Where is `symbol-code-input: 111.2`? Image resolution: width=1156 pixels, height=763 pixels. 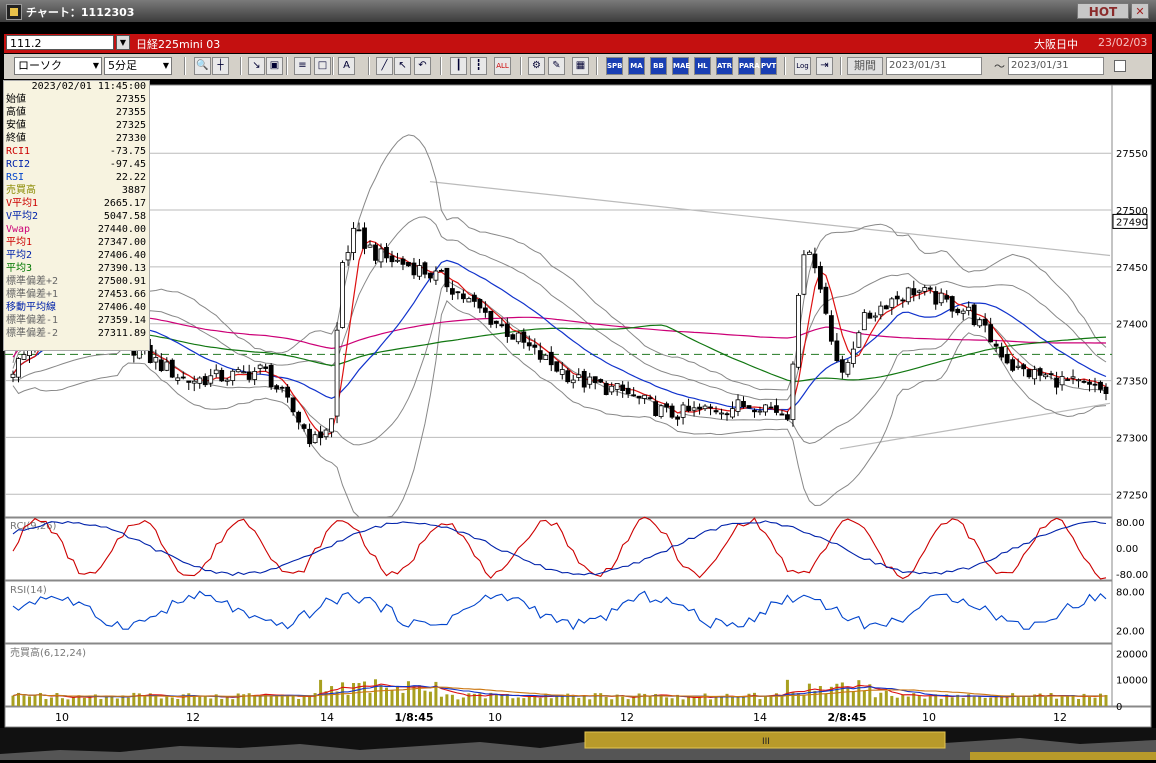
symbol-code-input: 111.2 is located at coordinates (60, 42).